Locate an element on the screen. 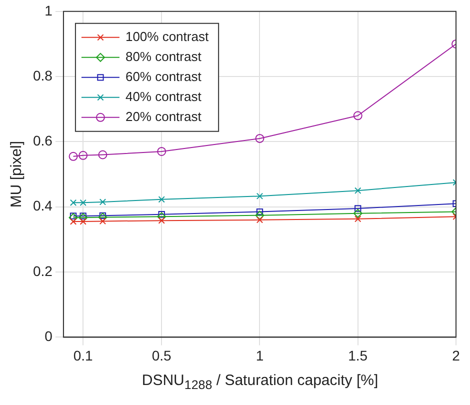  legend-label: 80% contrast is located at coordinates (163, 56).